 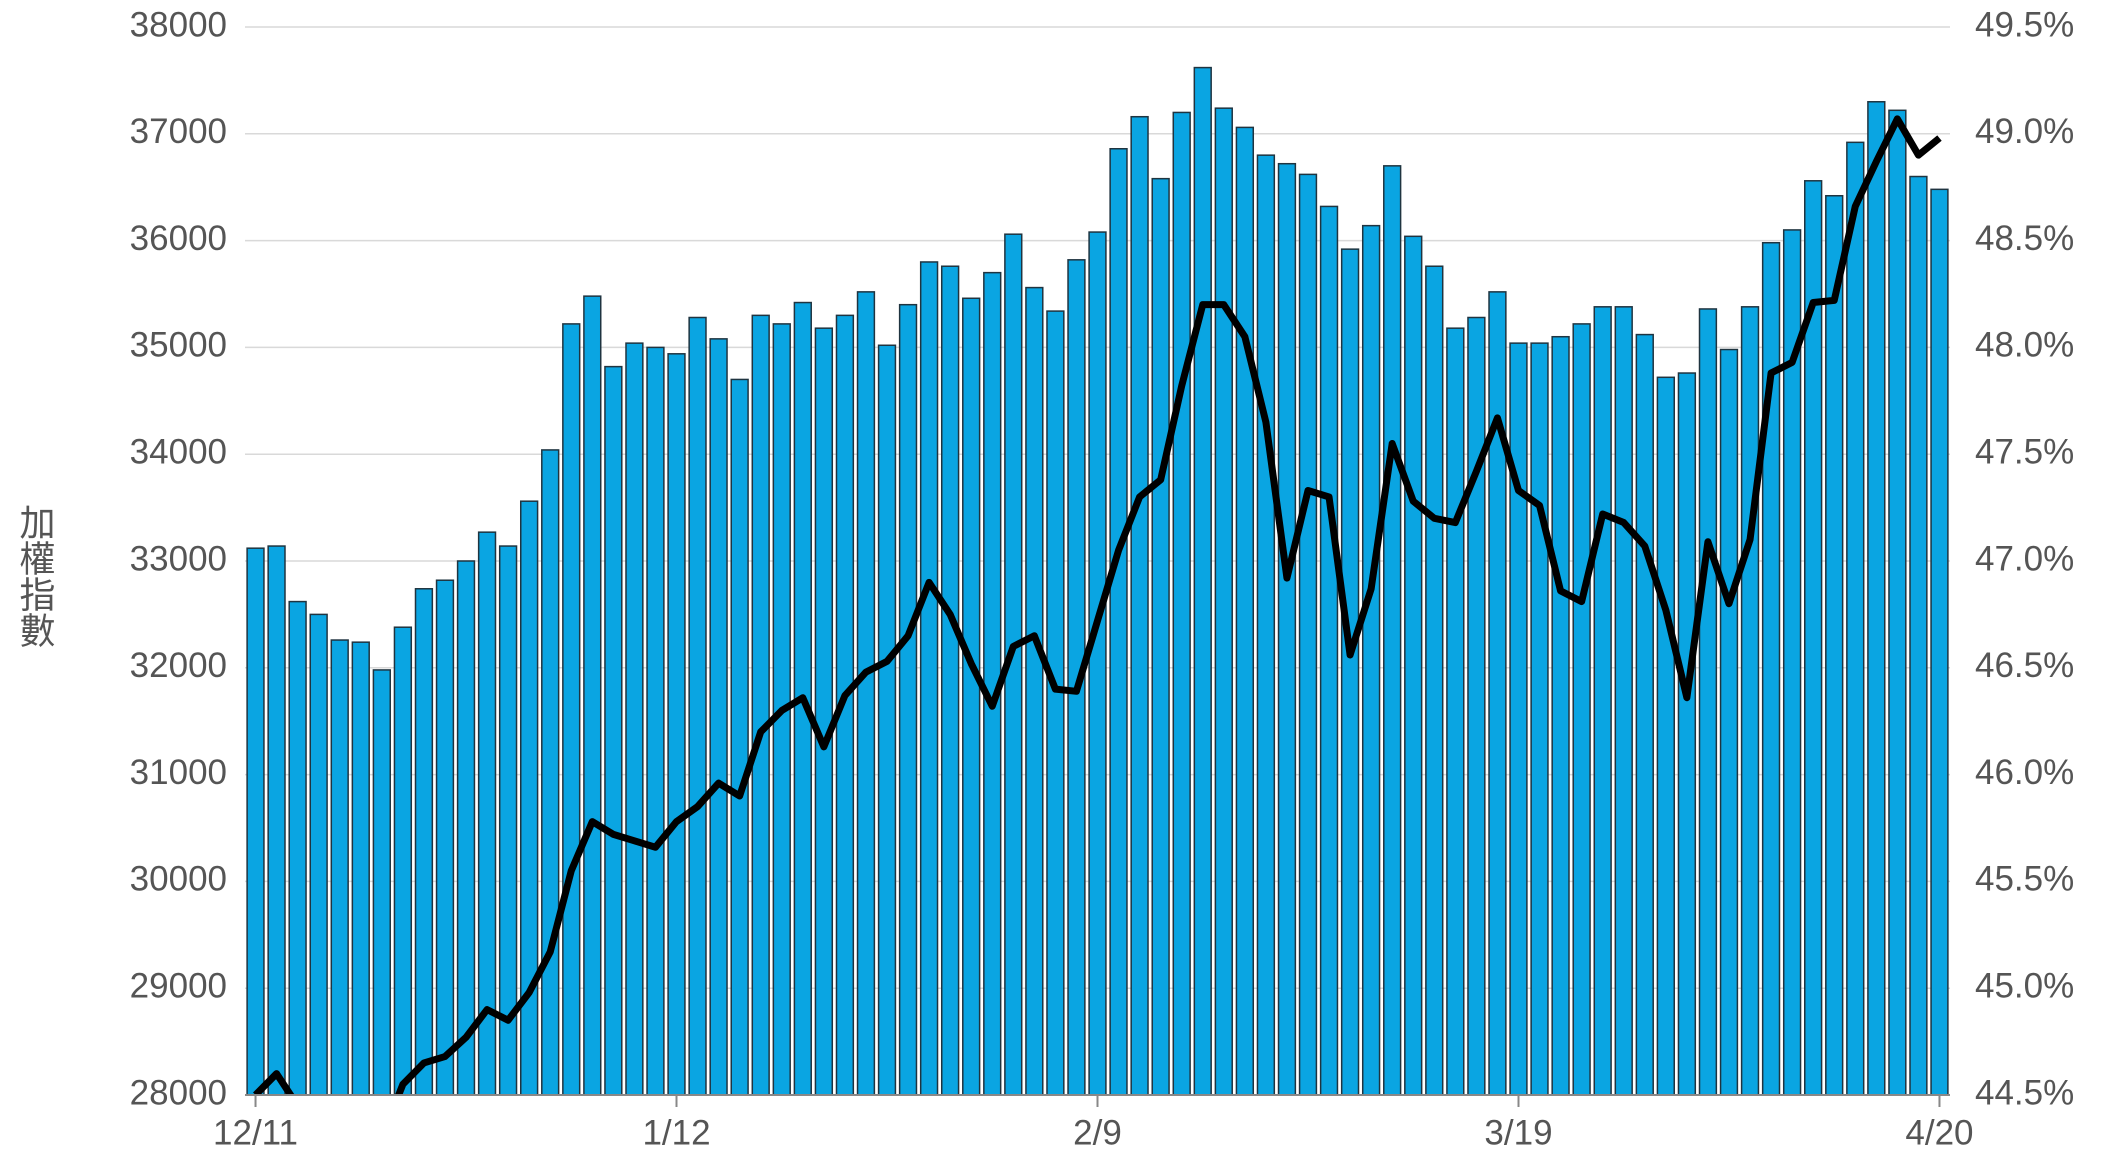 What do you see at coordinates (2024, 772) in the screenshot?
I see `y2-tick-label: 46.0%` at bounding box center [2024, 772].